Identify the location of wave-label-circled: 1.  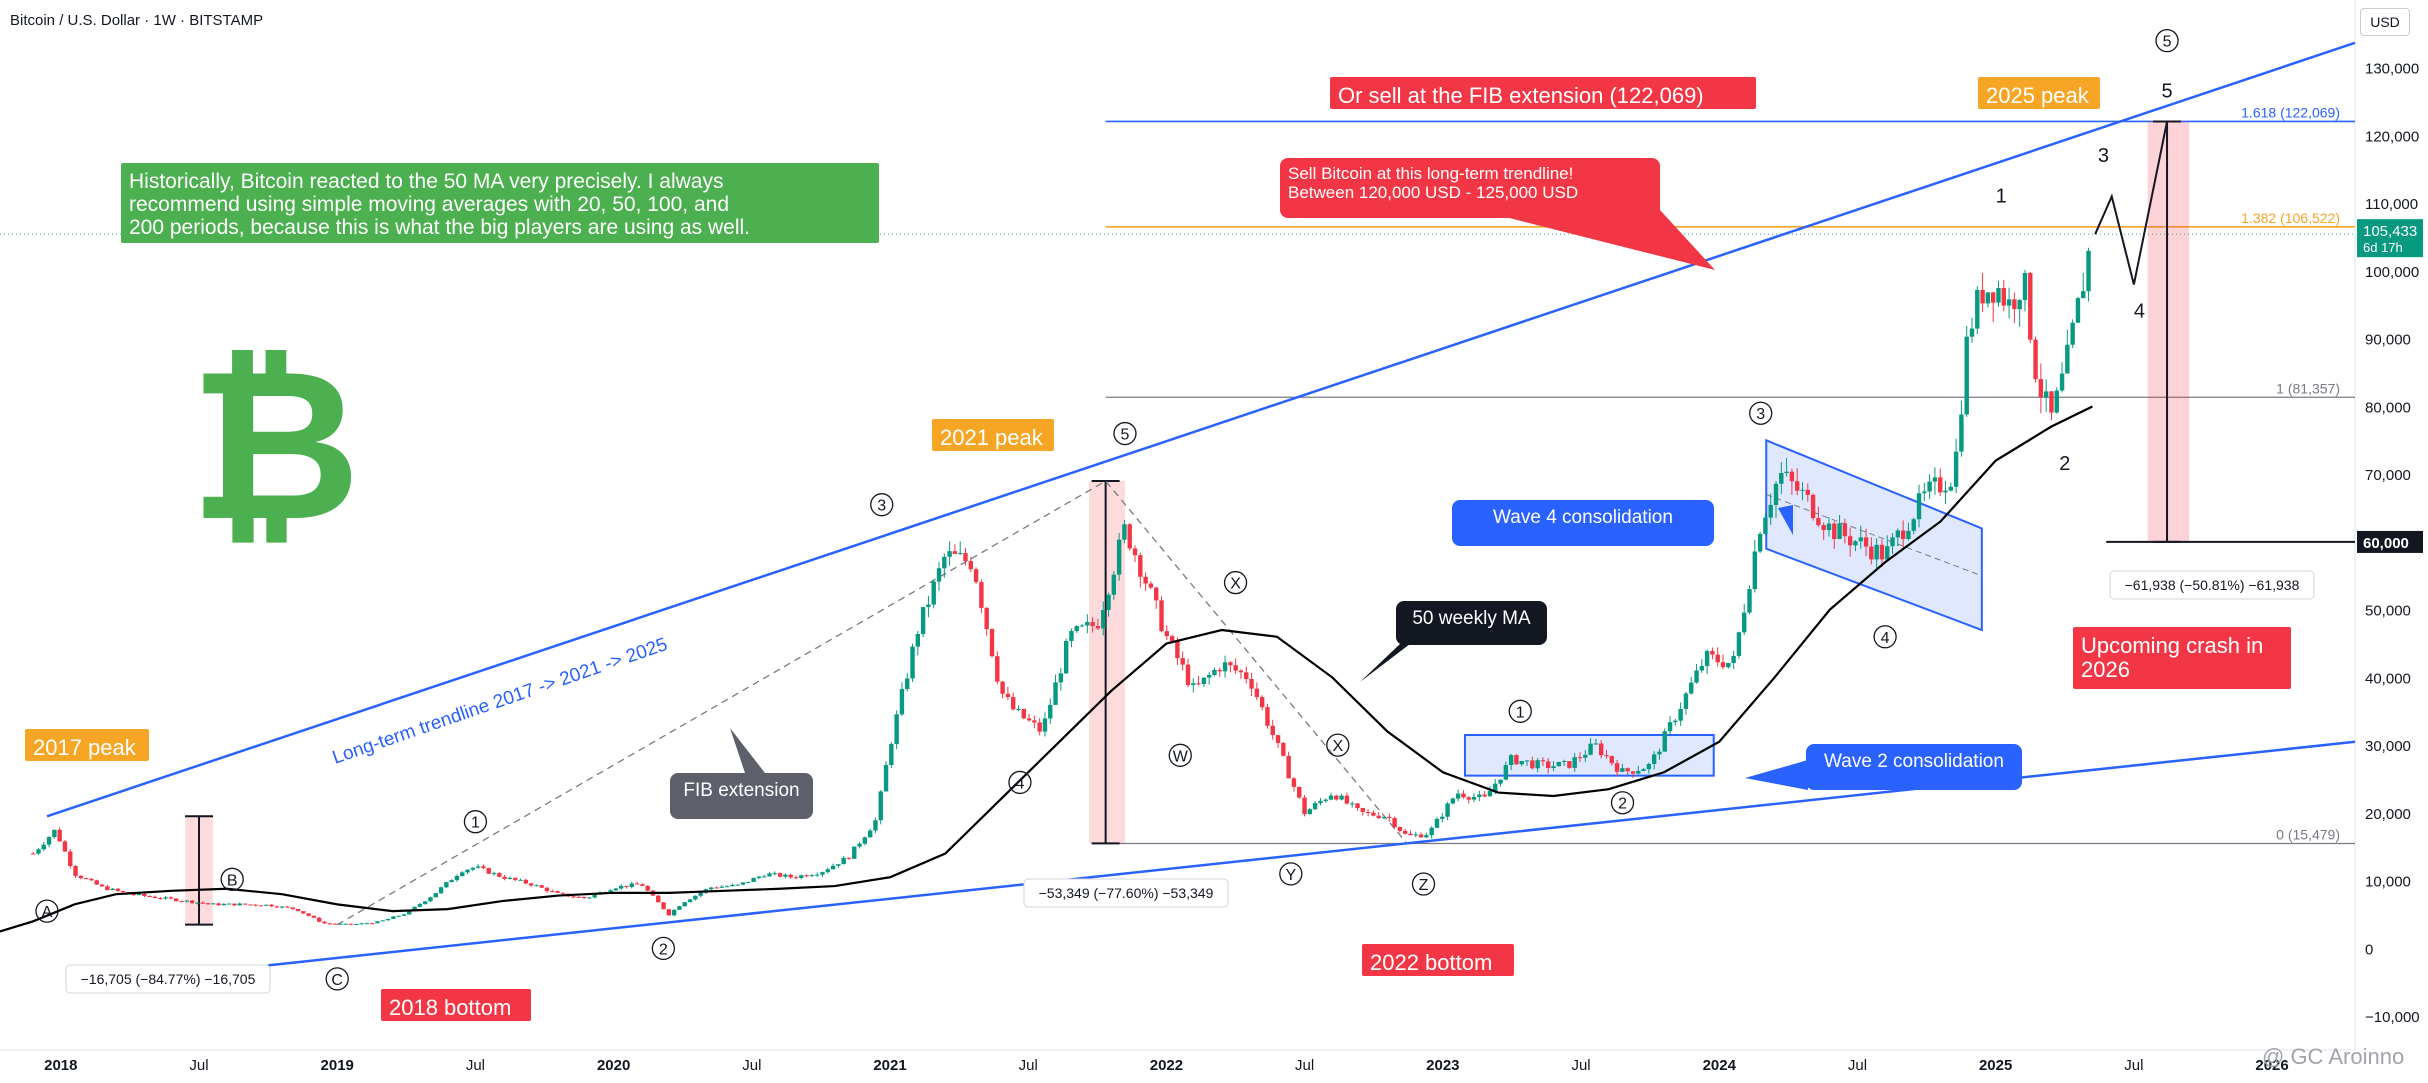
(1520, 712).